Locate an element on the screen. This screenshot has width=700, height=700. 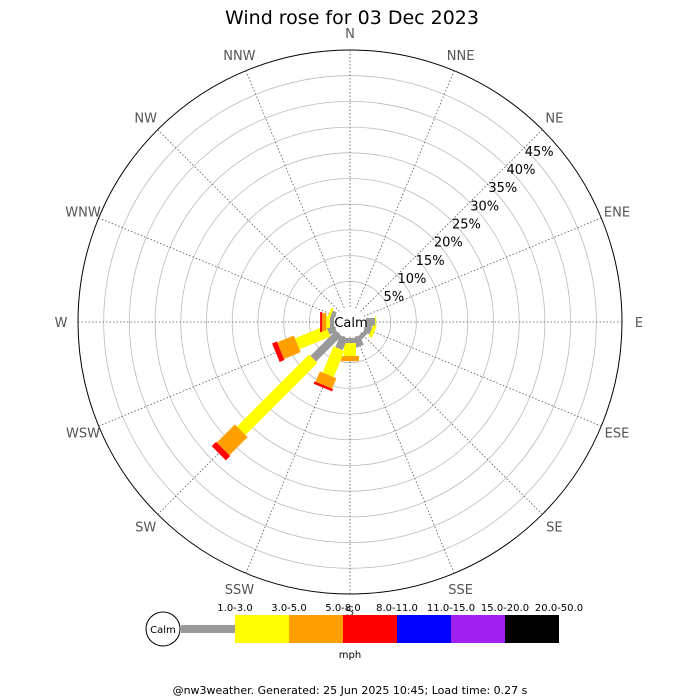
legend-label-1.0-3.0: 1.0-3.0 is located at coordinates (234, 608).